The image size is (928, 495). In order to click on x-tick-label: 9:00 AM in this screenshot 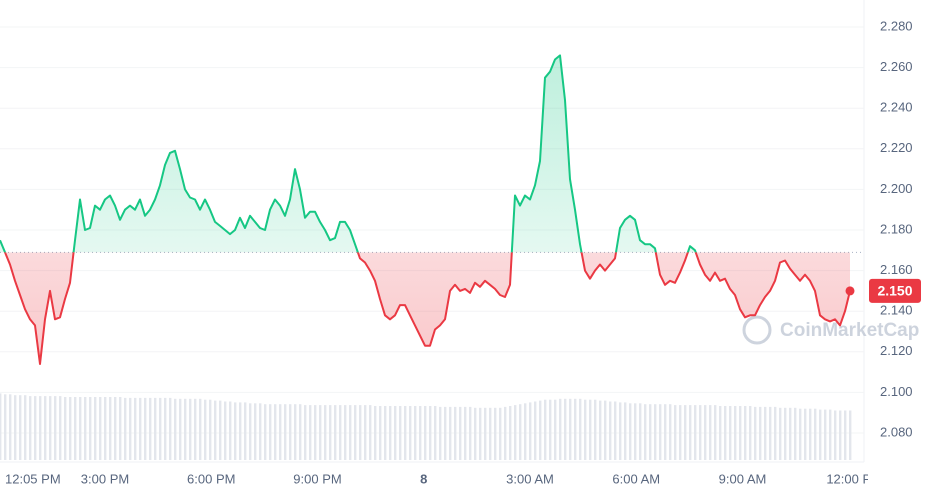, I will do `click(743, 478)`.